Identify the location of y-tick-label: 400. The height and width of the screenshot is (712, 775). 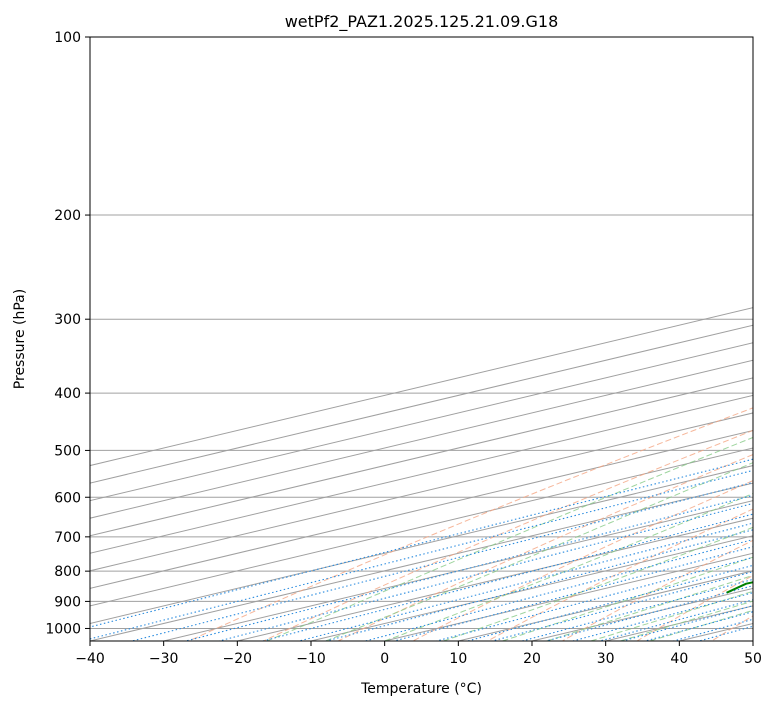
(67, 394).